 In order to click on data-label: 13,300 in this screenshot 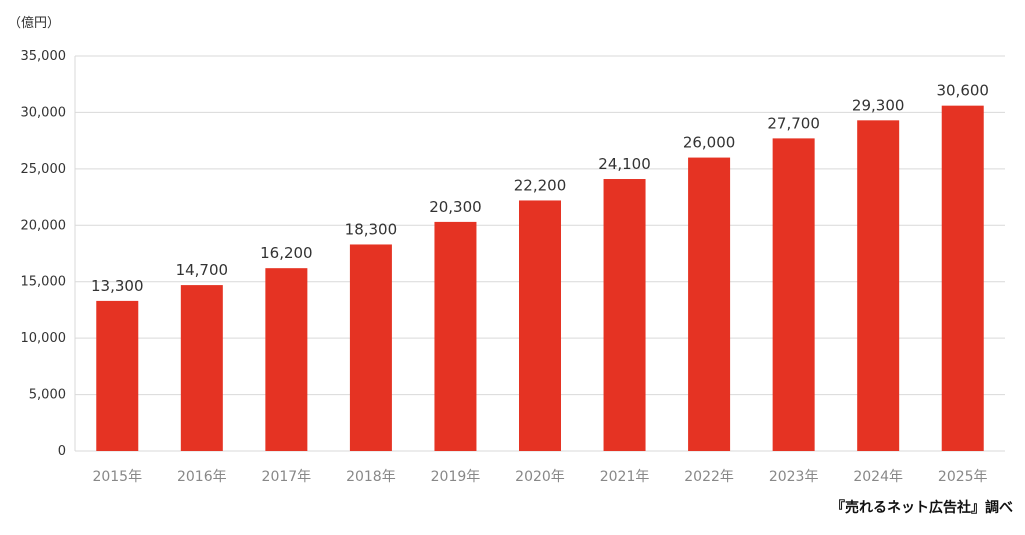, I will do `click(117, 286)`.